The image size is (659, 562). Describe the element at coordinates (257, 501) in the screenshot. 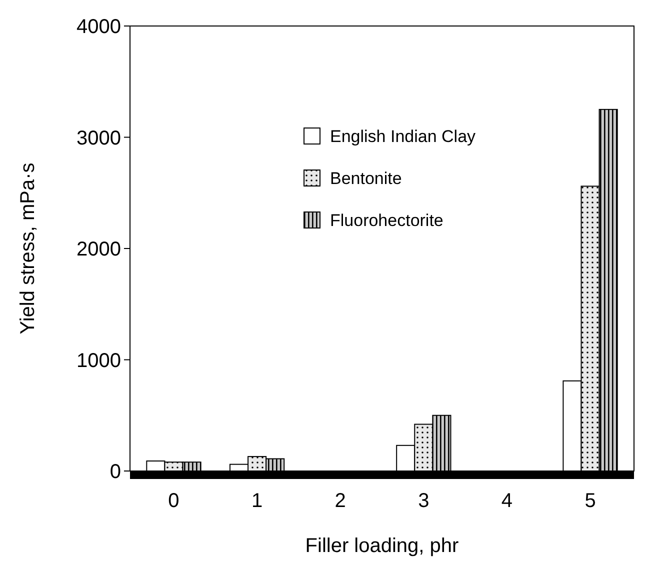

I see `x-tick-label: 1` at that location.